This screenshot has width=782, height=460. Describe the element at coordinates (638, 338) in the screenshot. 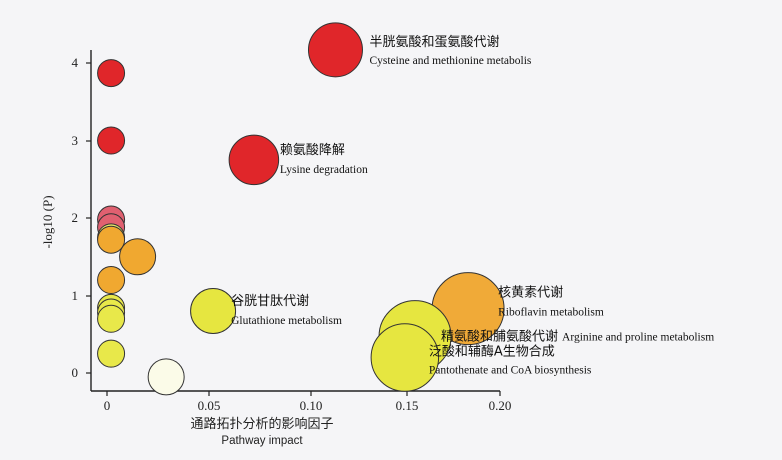

I see `bubble-label-en: Arginine and proline metabolism` at that location.